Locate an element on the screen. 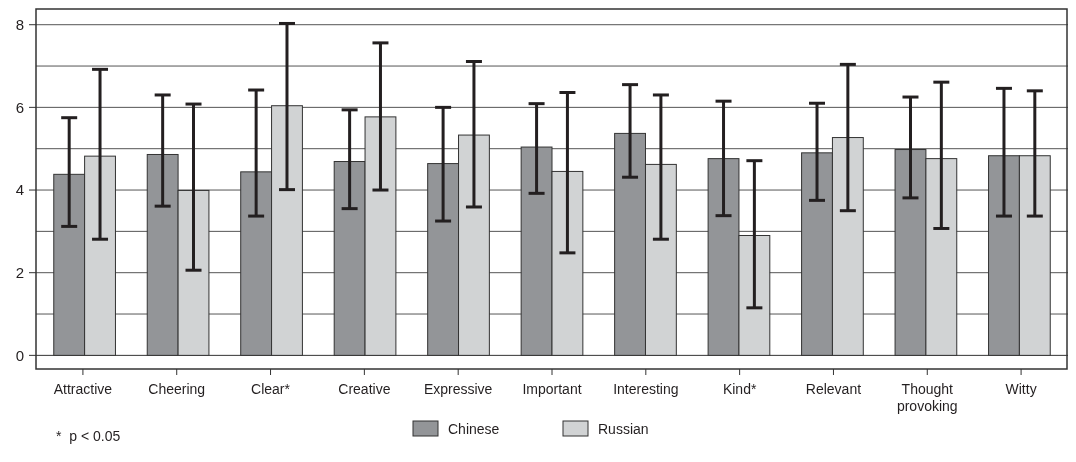 Image resolution: width=1076 pixels, height=462 pixels. y-tick-label: 4 is located at coordinates (19, 190).